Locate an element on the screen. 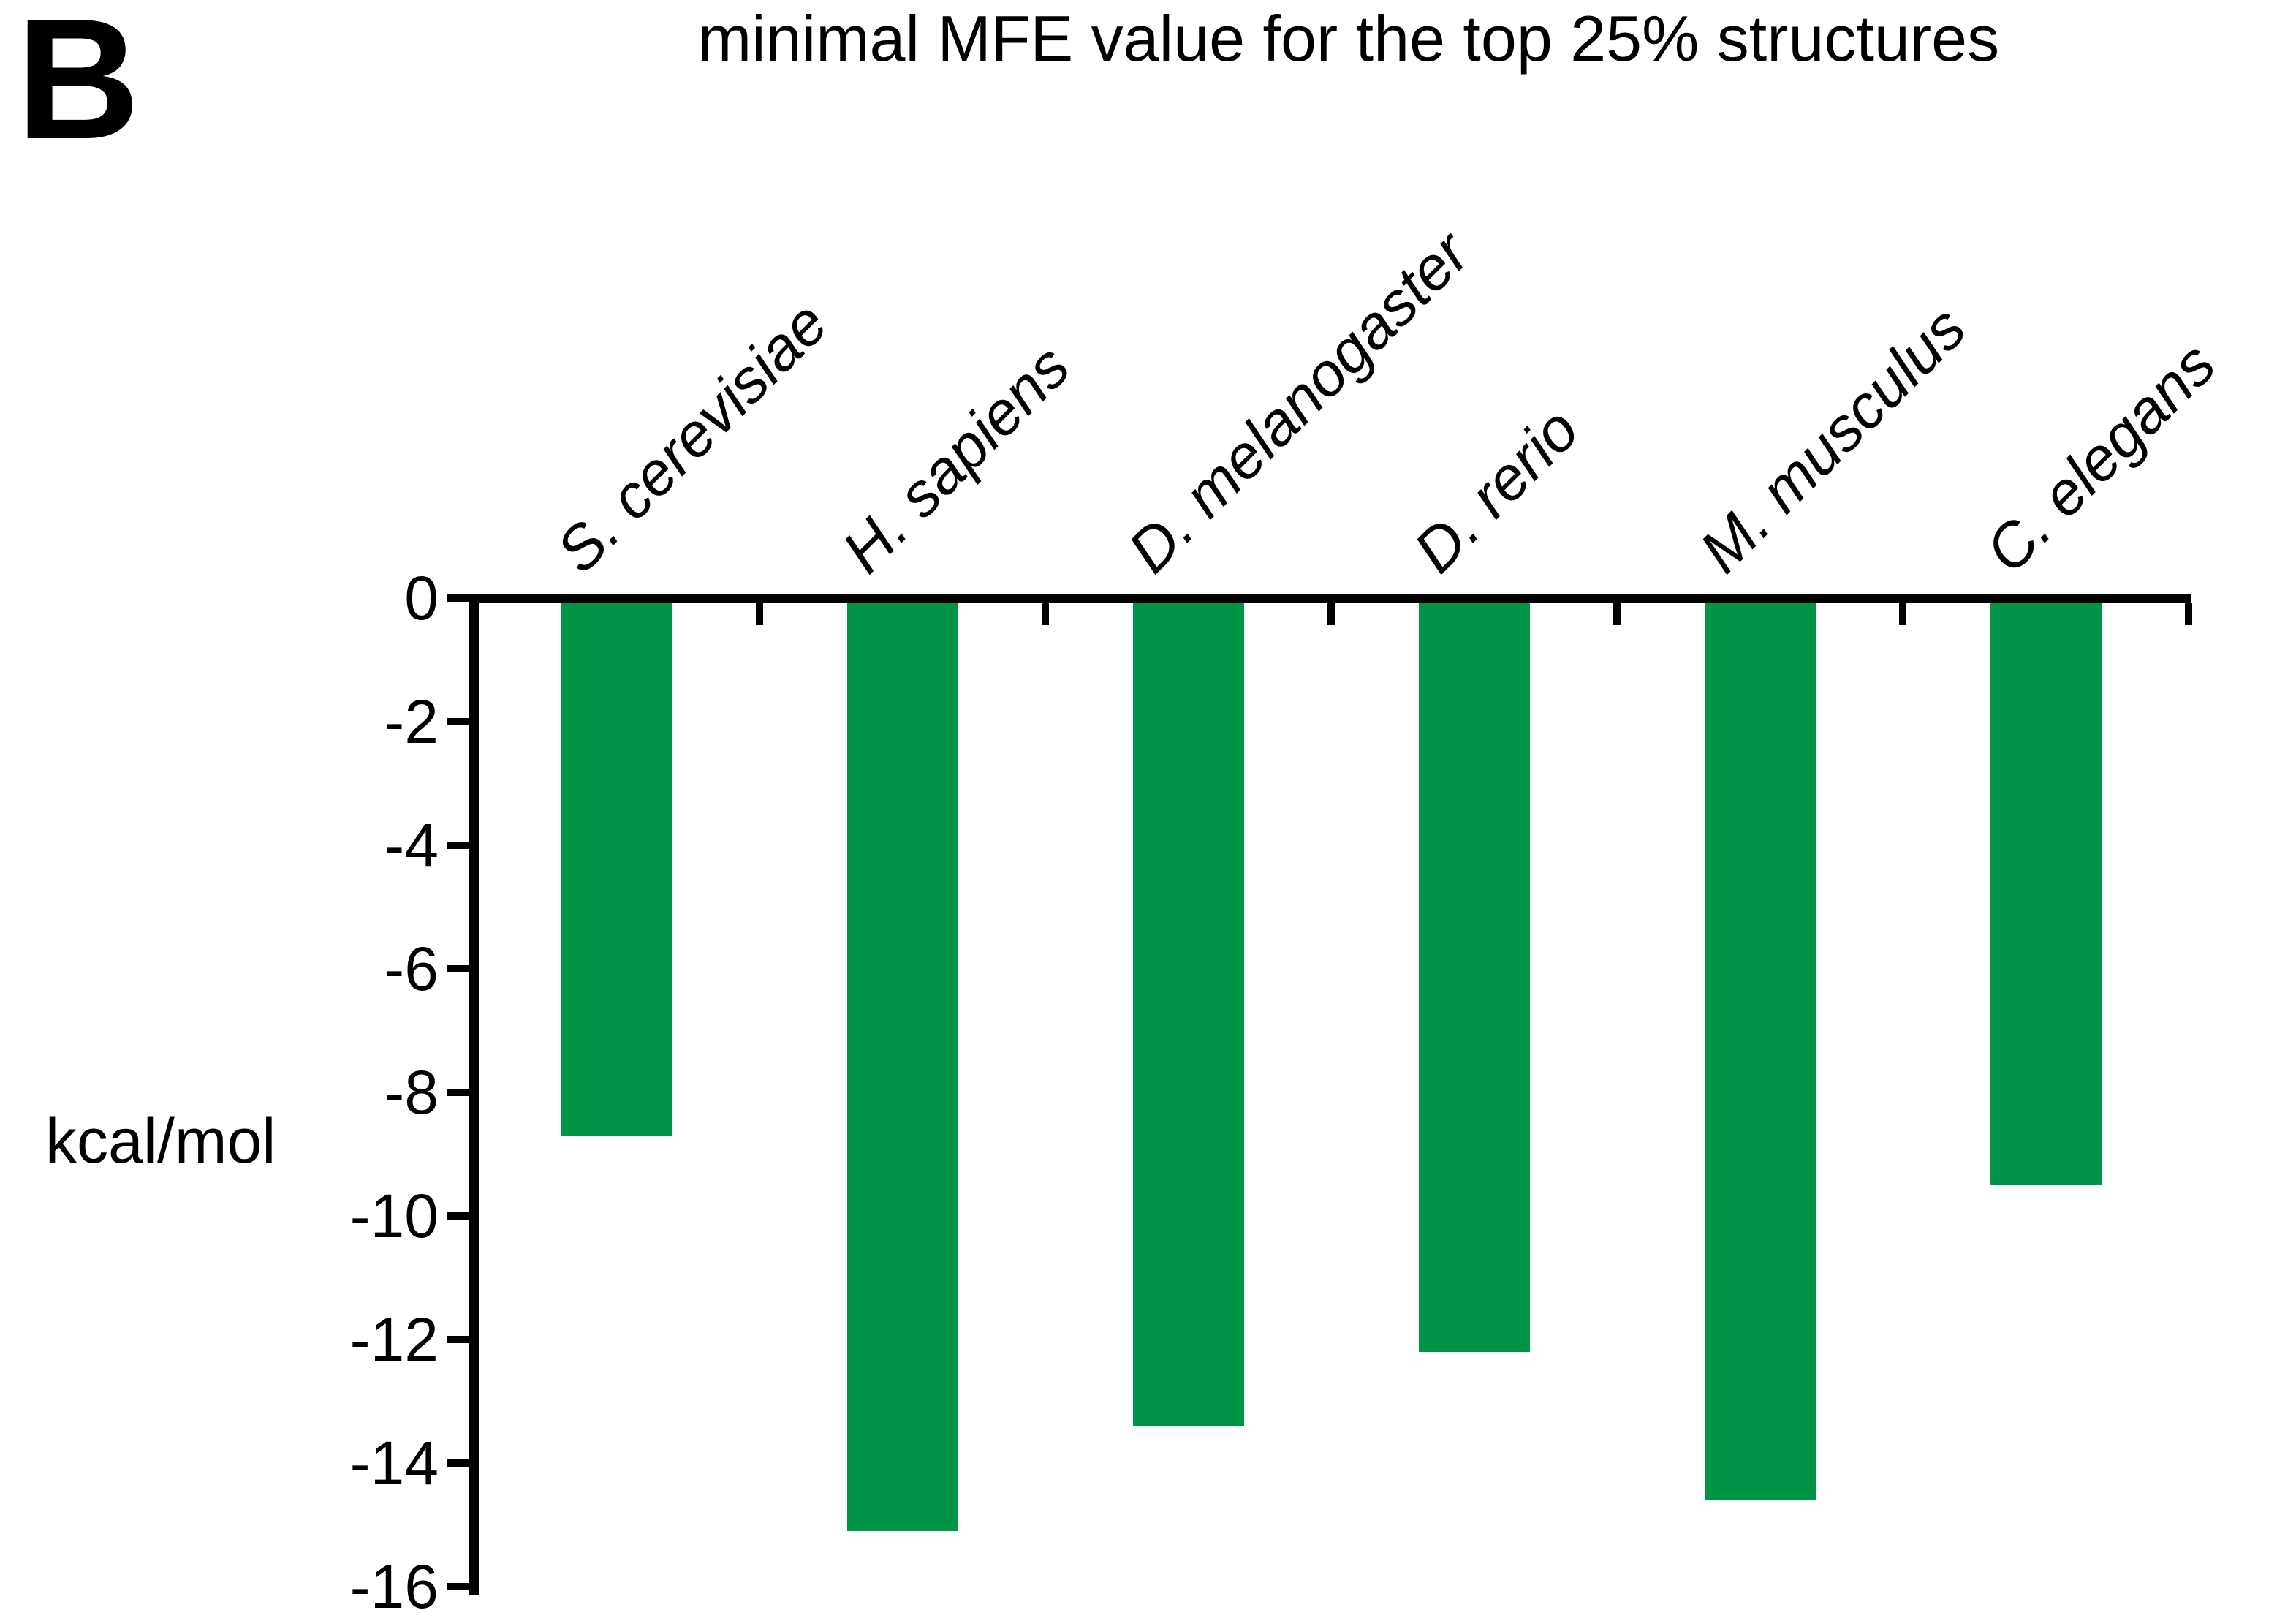 The width and height of the screenshot is (2296, 1621). category-label: D. rerio is located at coordinates (1495, 490).